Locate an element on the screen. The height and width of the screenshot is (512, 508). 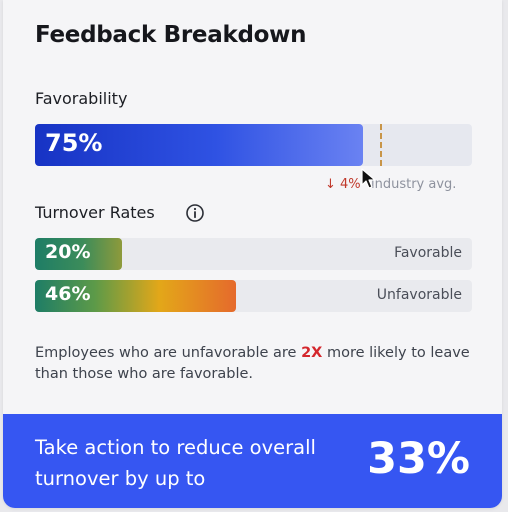
turnover-favorable-bar: 20% Favorable is located at coordinates (253, 254).